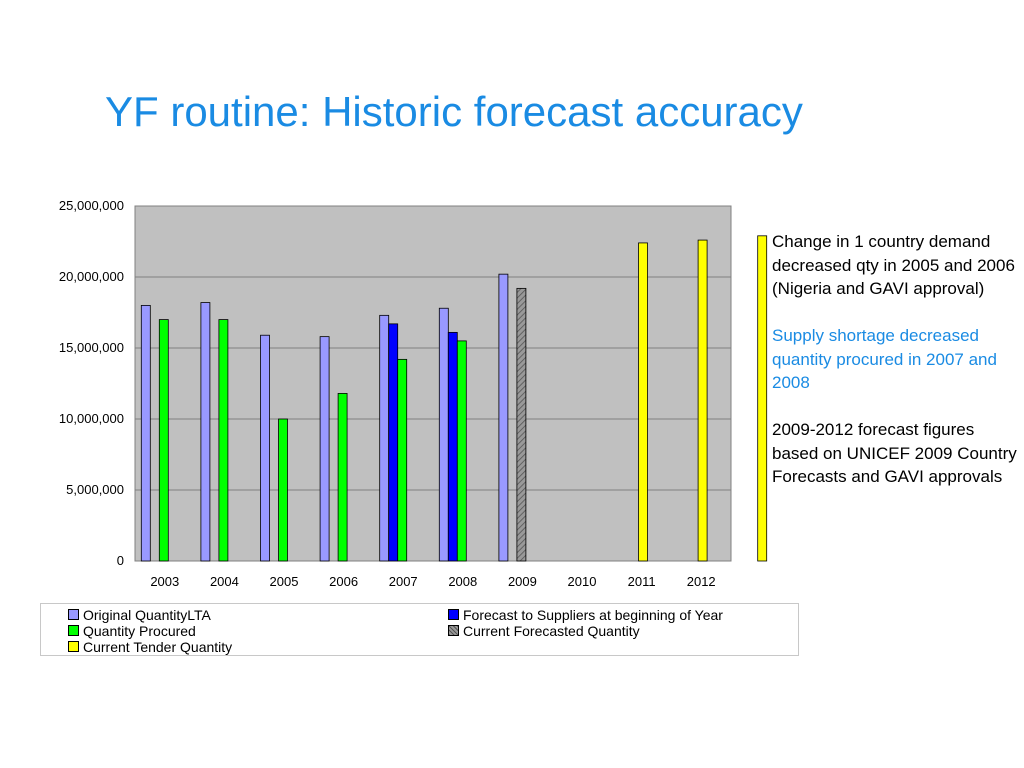 The image size is (1024, 768). I want to click on x-tick-label: 2012, so click(701, 581).